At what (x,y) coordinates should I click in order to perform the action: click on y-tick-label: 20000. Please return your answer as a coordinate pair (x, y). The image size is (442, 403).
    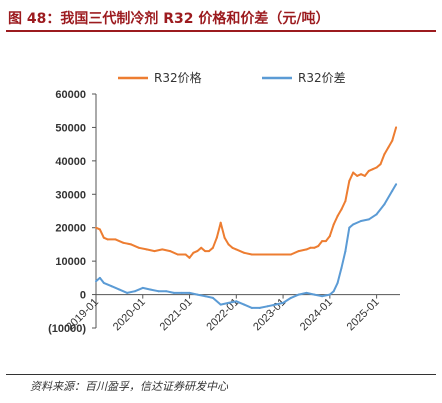
    Looking at the image, I should click on (70, 229).